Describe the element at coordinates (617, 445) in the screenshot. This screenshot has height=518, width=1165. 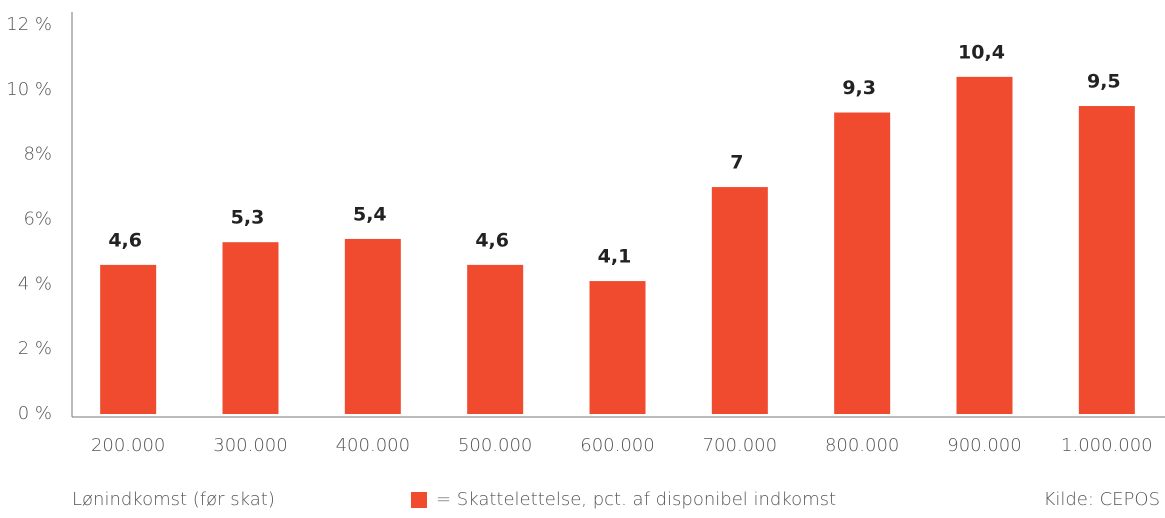
I see `x-tick-label: 600.000` at that location.